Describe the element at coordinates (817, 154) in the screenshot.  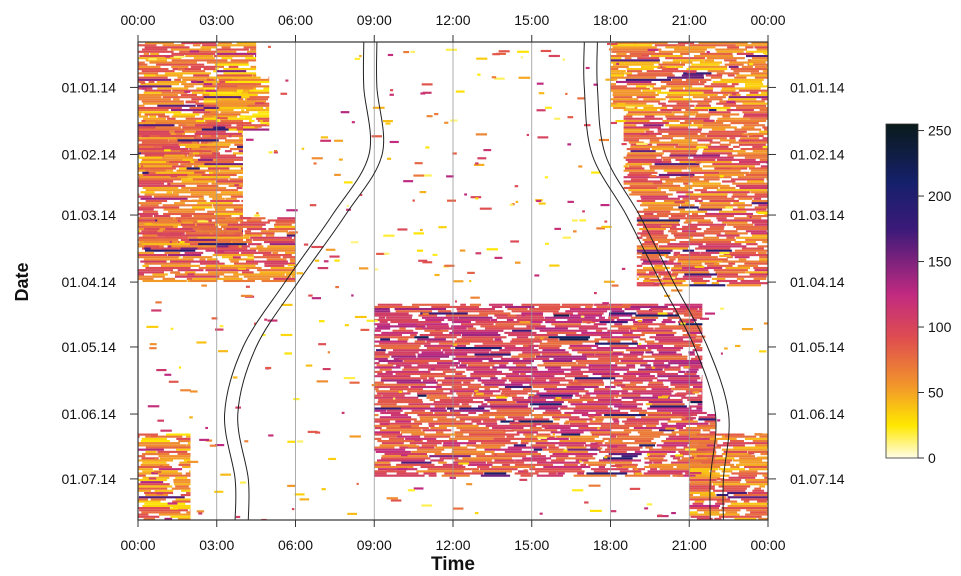
I see `y-tick-label-right: 01.02.14` at that location.